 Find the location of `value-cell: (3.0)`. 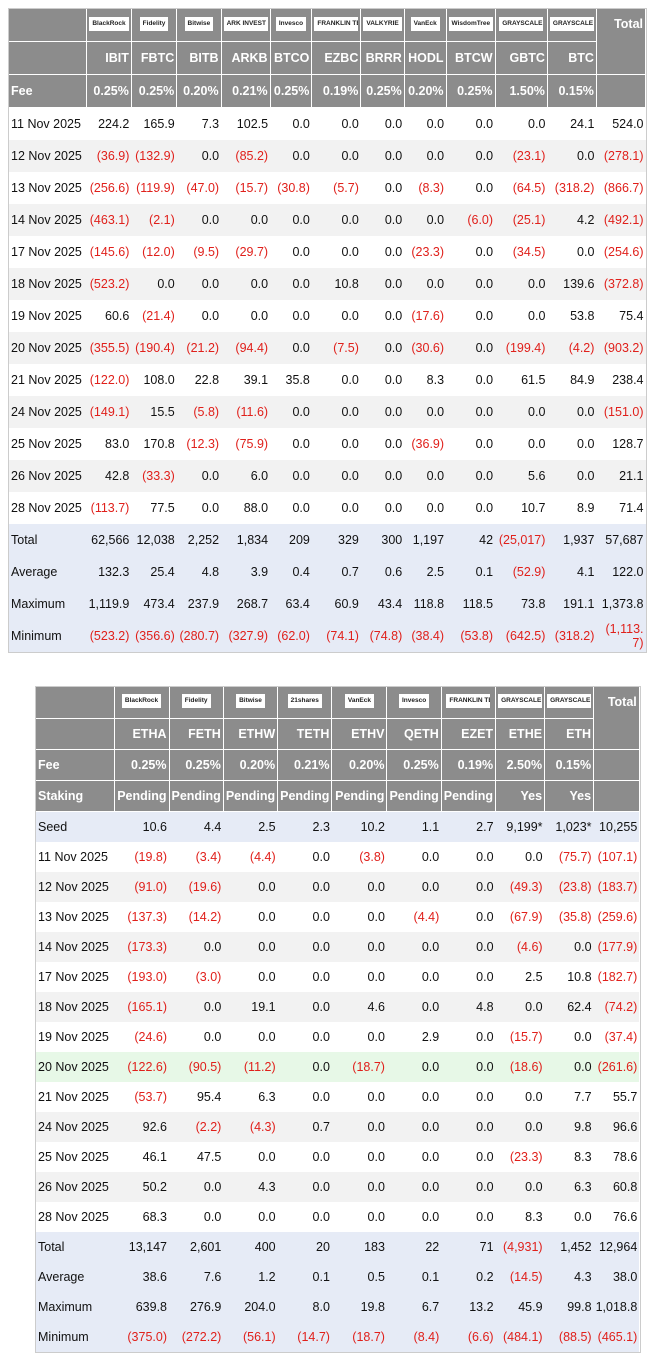

value-cell: (3.0) is located at coordinates (208, 977).